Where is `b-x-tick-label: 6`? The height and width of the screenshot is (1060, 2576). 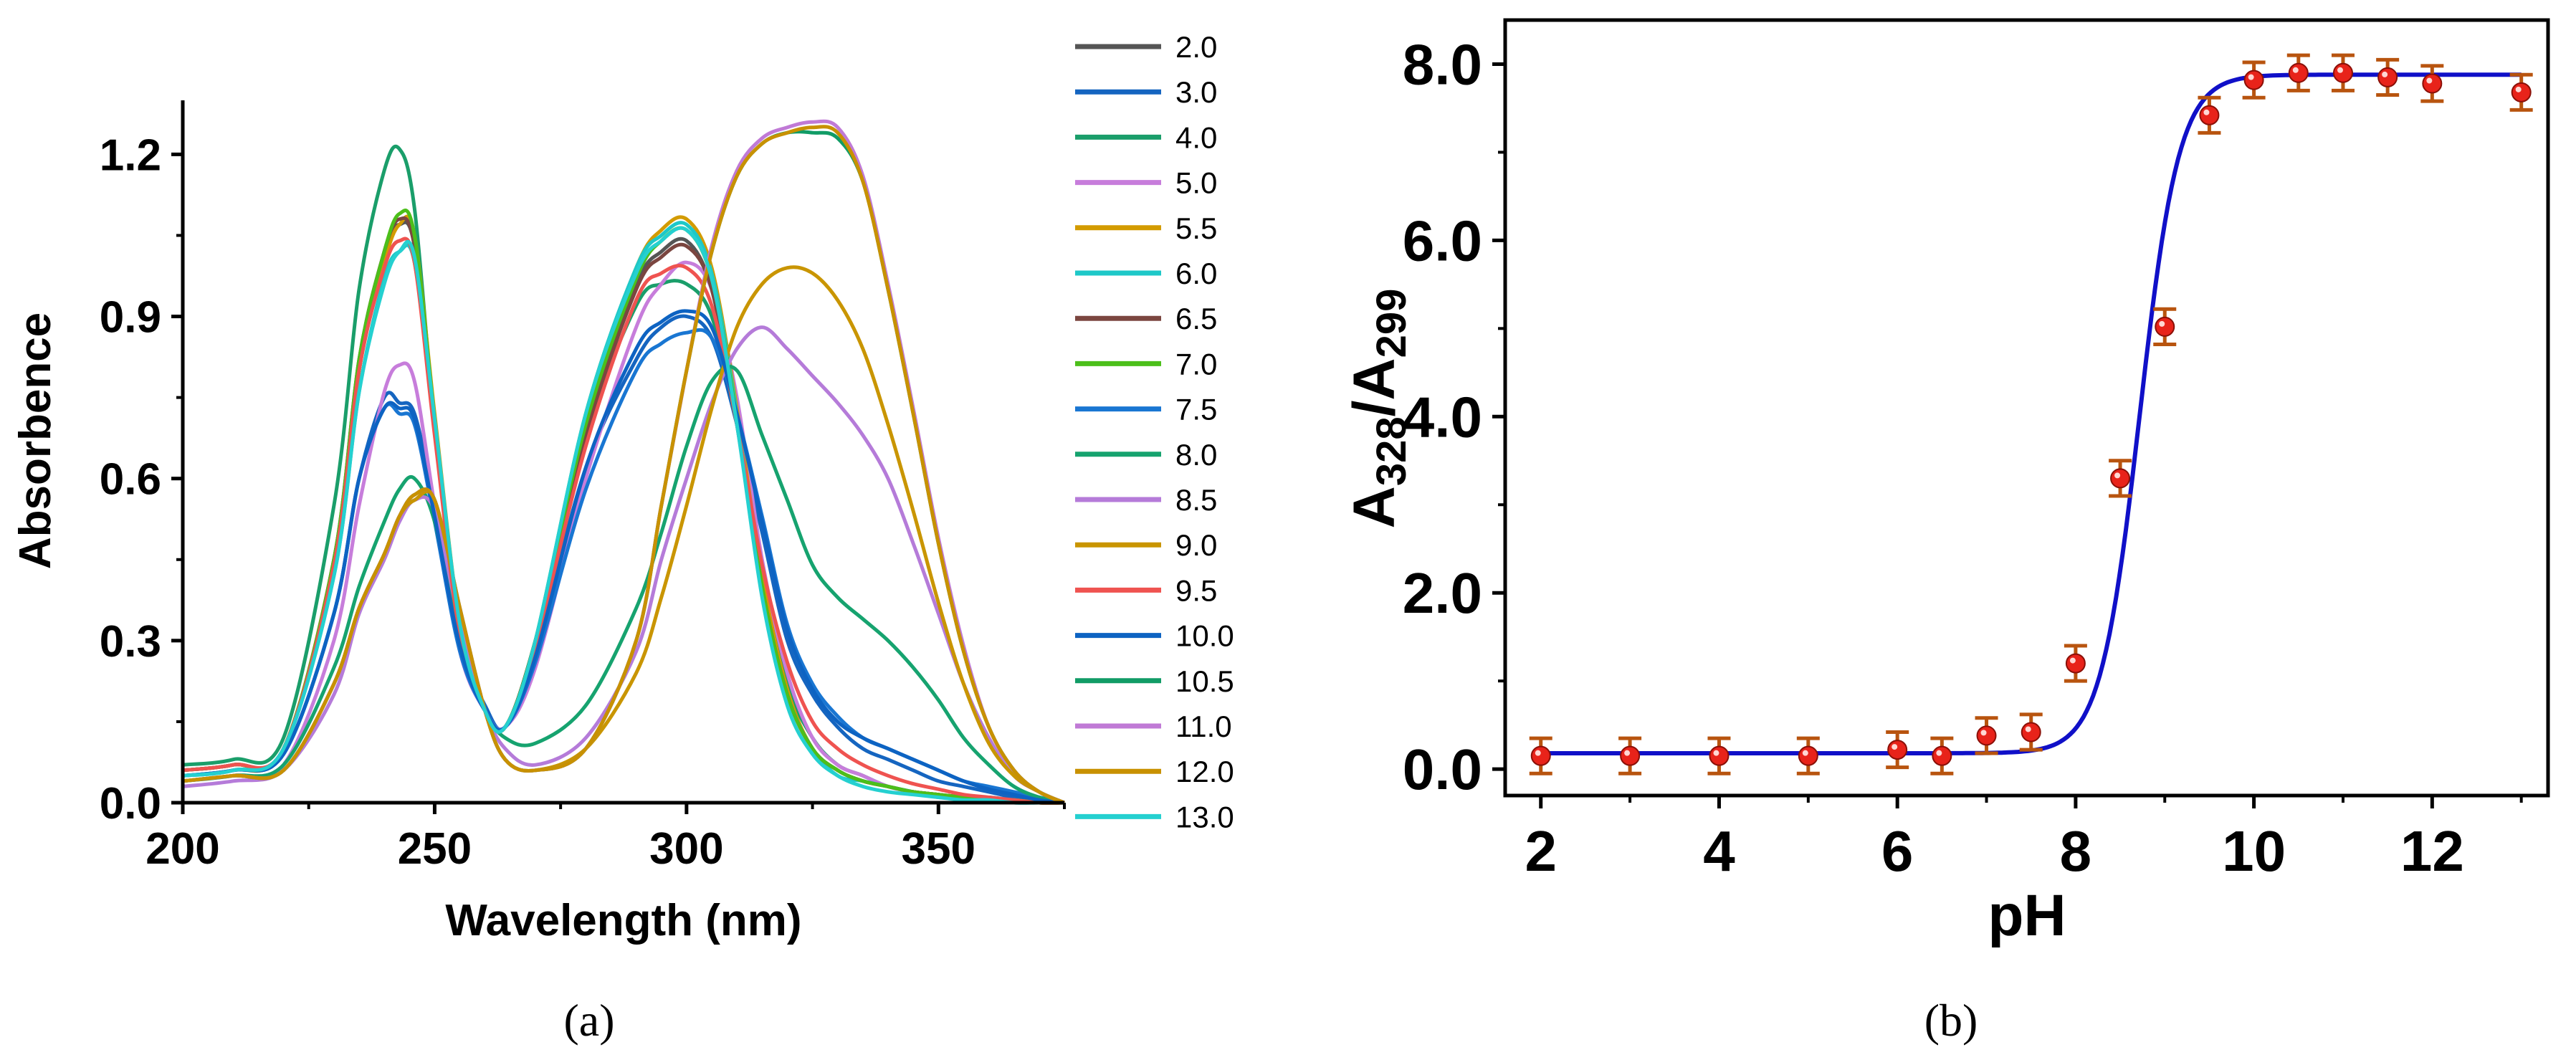
b-x-tick-label: 6 is located at coordinates (1897, 851).